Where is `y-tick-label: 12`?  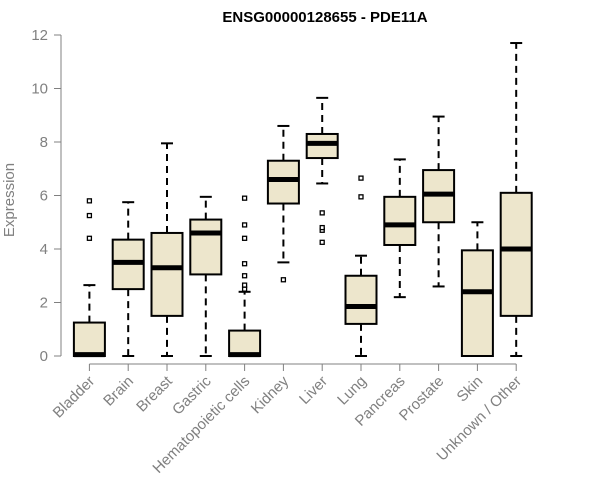 y-tick-label: 12 is located at coordinates (39, 35).